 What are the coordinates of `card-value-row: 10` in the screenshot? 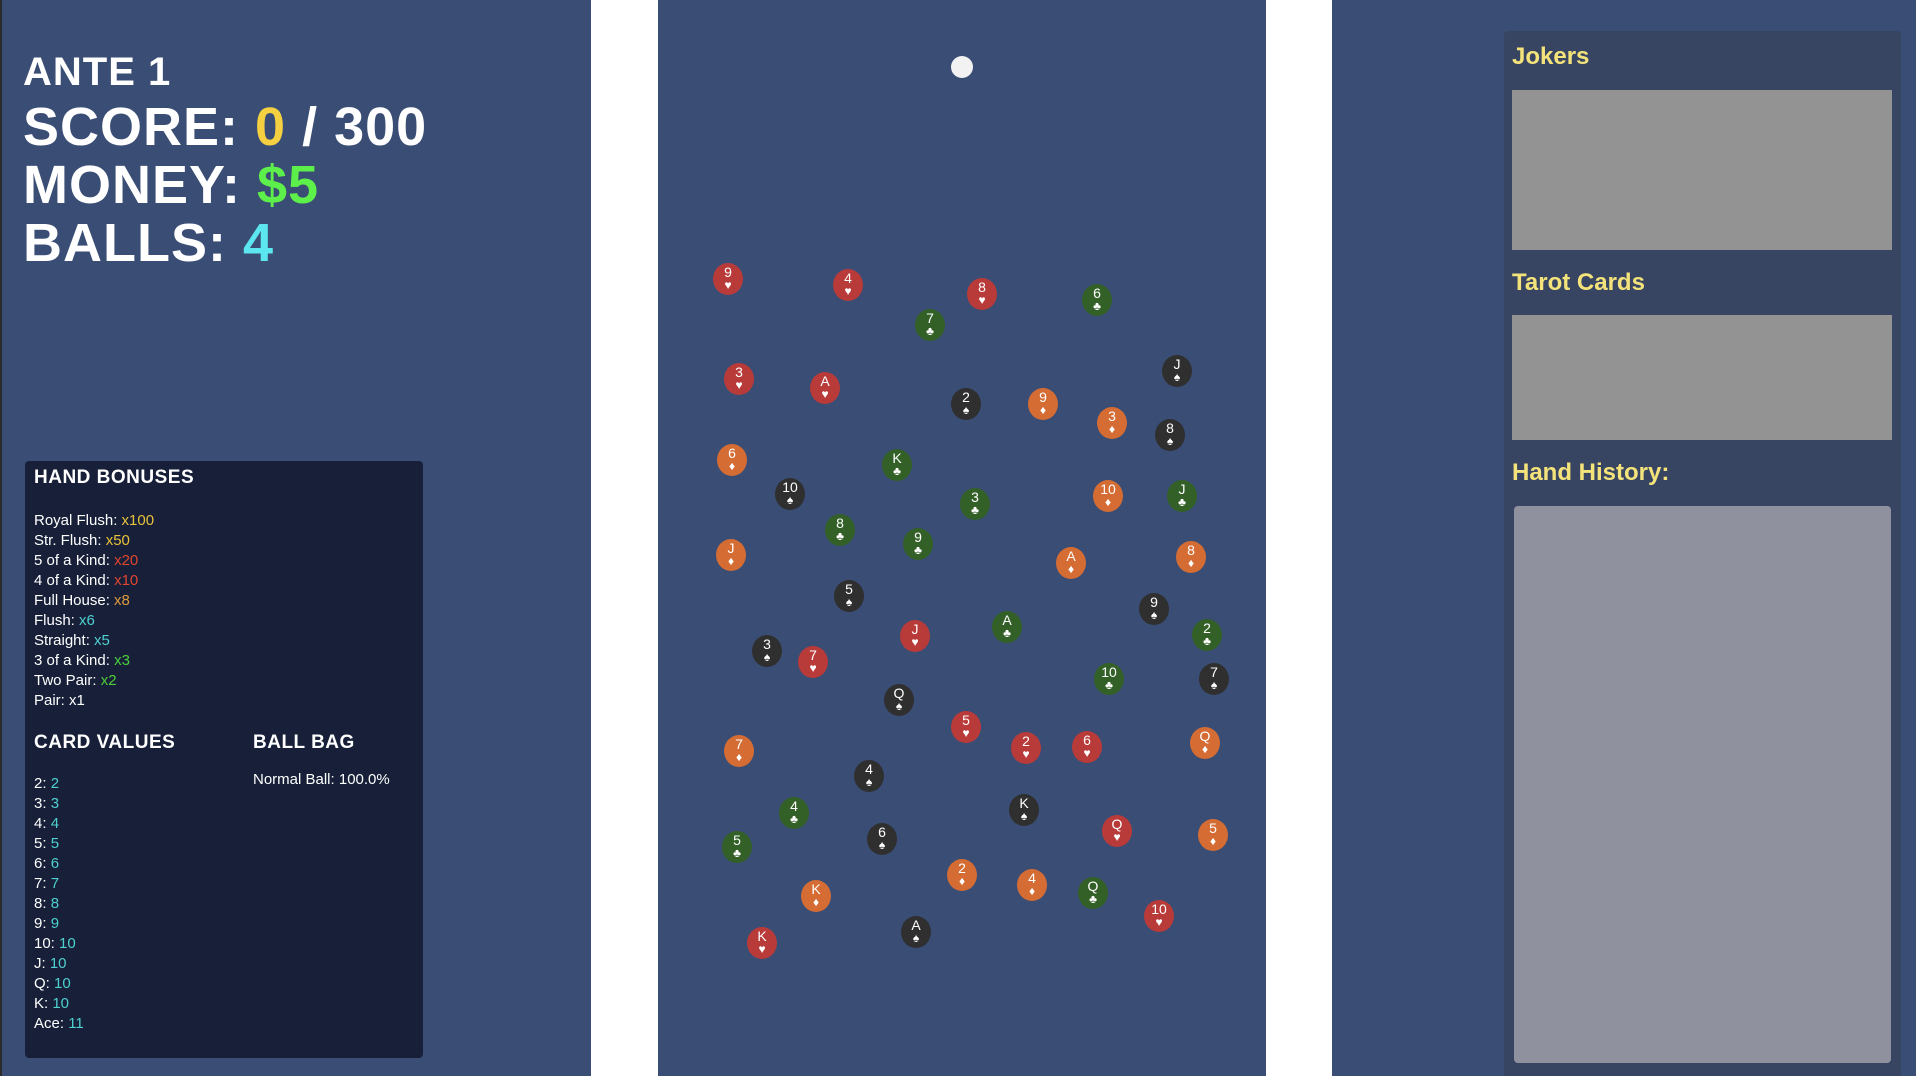 It's located at (59, 944).